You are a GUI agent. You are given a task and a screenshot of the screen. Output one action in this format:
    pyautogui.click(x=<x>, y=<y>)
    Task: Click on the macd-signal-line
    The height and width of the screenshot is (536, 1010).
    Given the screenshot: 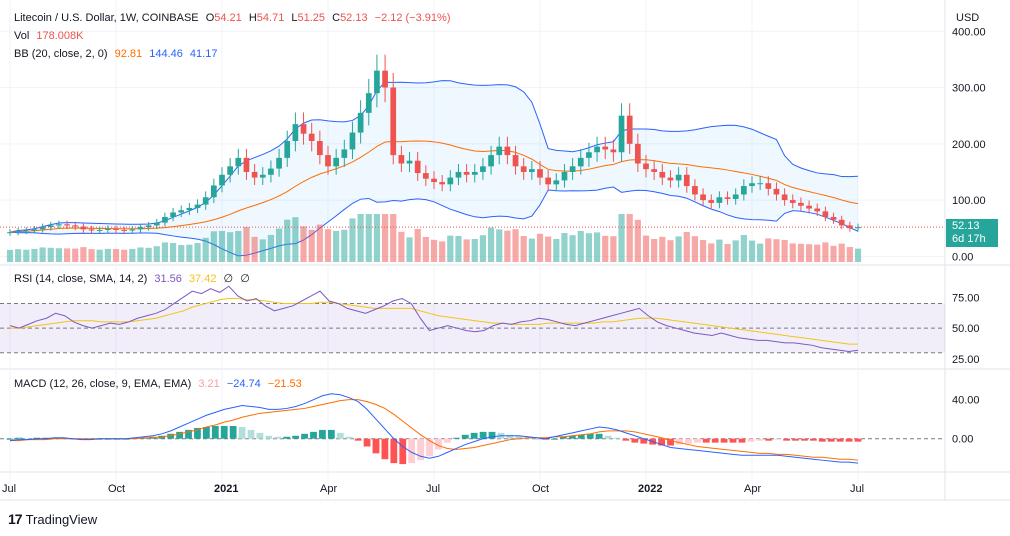 What is the action you would take?
    pyautogui.click(x=434, y=430)
    